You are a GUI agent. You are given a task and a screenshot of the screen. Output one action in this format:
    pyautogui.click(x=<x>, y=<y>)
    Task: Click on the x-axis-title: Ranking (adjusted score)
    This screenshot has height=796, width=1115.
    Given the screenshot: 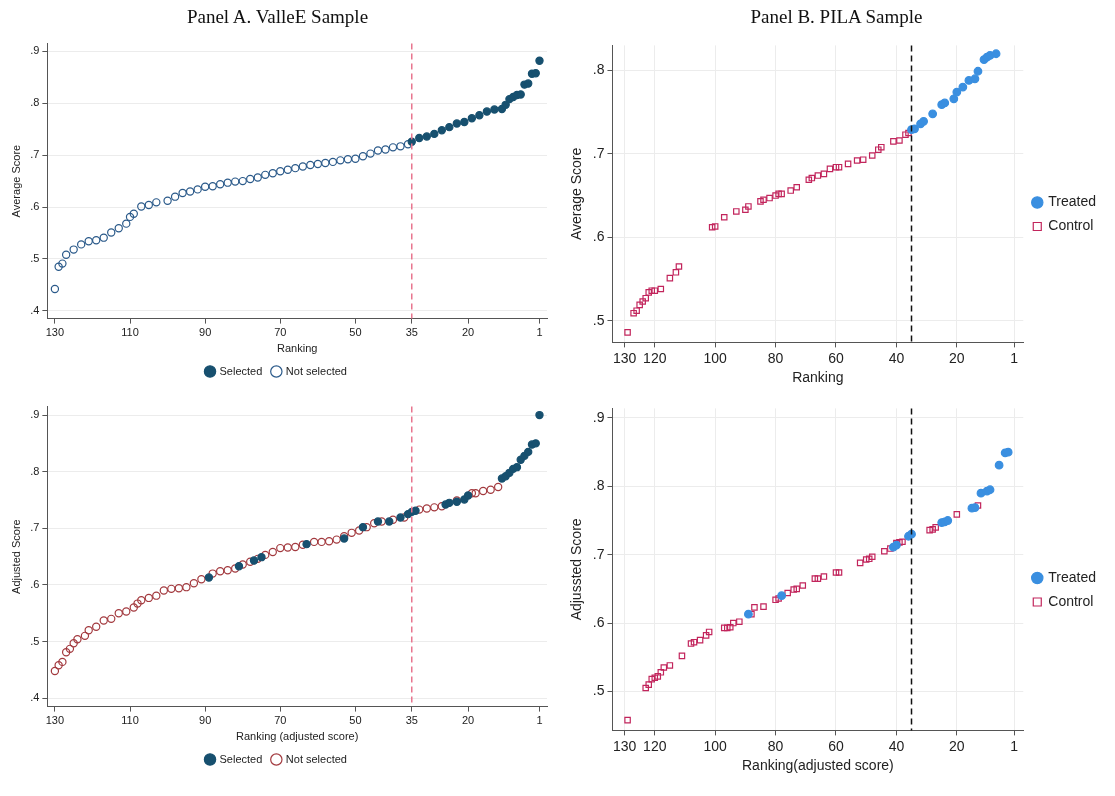 What is the action you would take?
    pyautogui.click(x=297, y=736)
    